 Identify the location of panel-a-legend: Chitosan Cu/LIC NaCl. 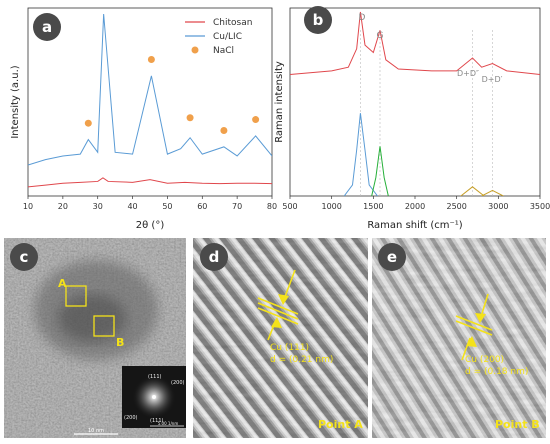
(218, 37).